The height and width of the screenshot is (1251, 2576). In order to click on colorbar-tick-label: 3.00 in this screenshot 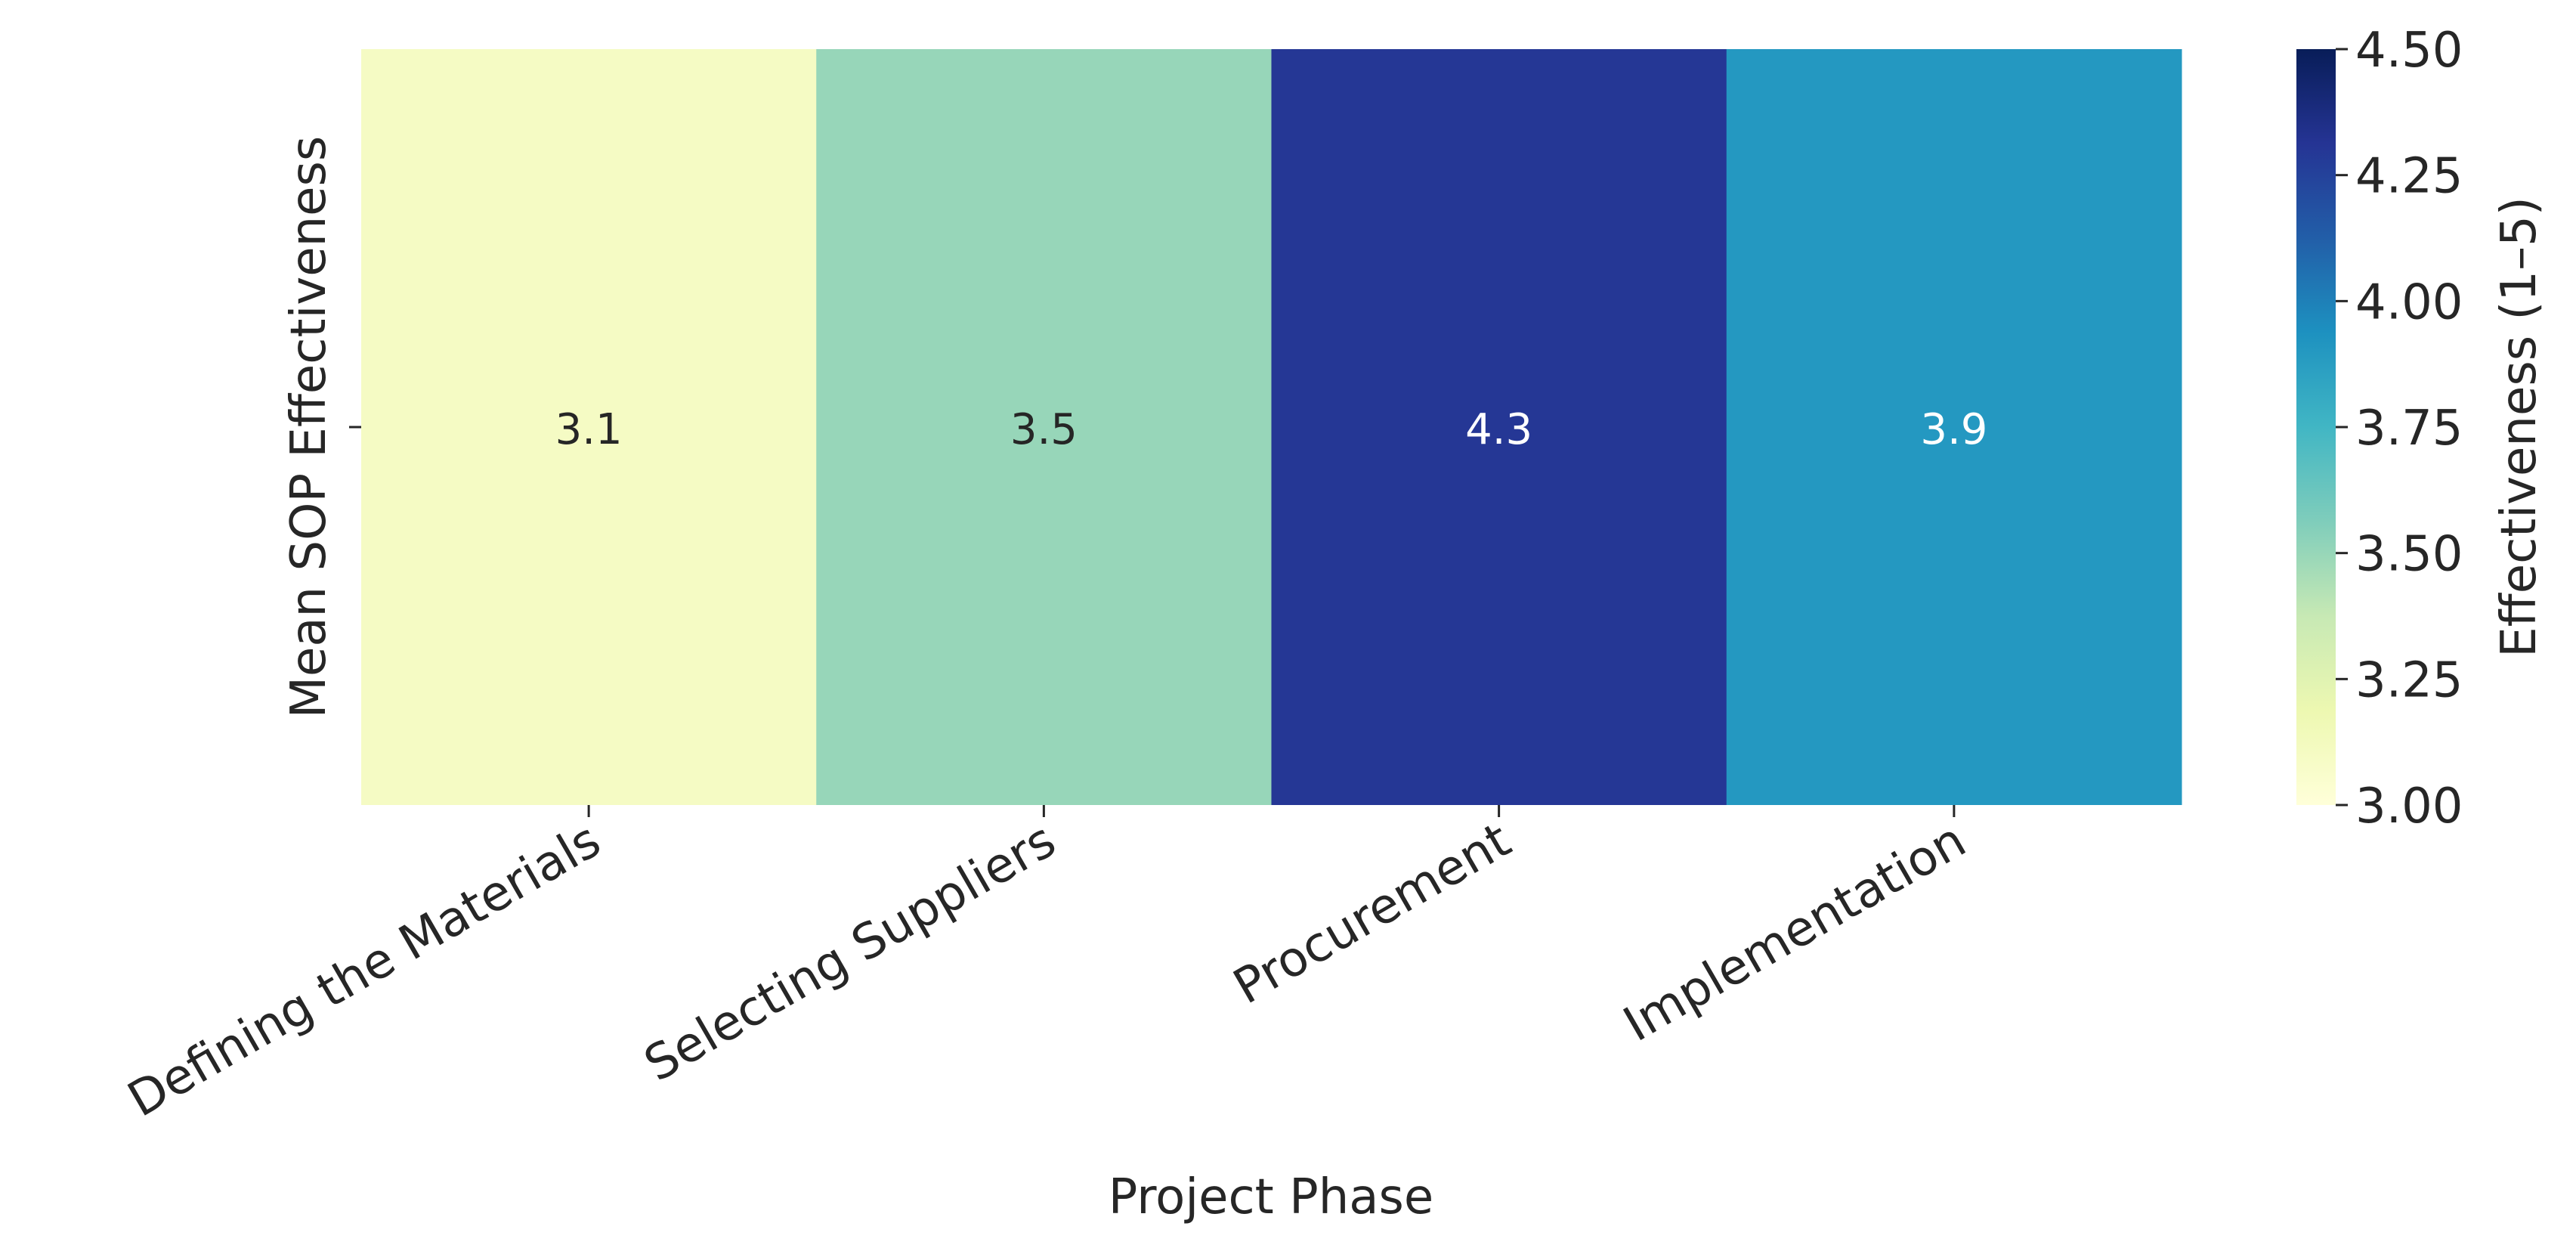, I will do `click(2409, 807)`.